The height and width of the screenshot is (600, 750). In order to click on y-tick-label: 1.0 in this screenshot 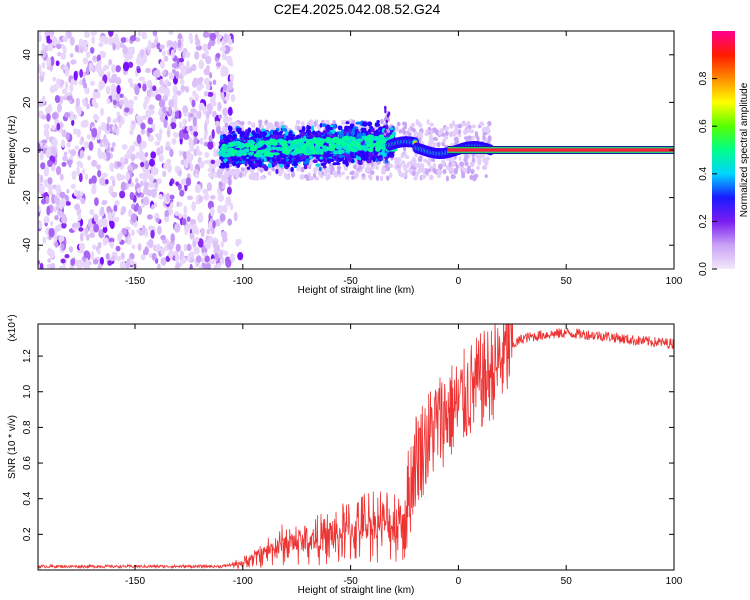, I will do `click(27, 391)`.